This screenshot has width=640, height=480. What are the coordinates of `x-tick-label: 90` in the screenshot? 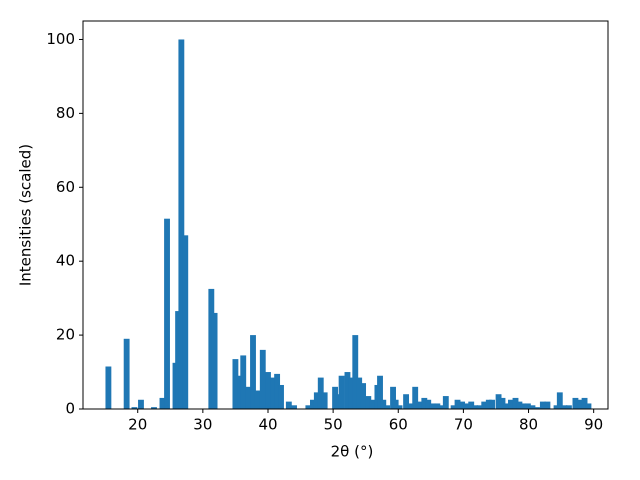 It's located at (593, 425).